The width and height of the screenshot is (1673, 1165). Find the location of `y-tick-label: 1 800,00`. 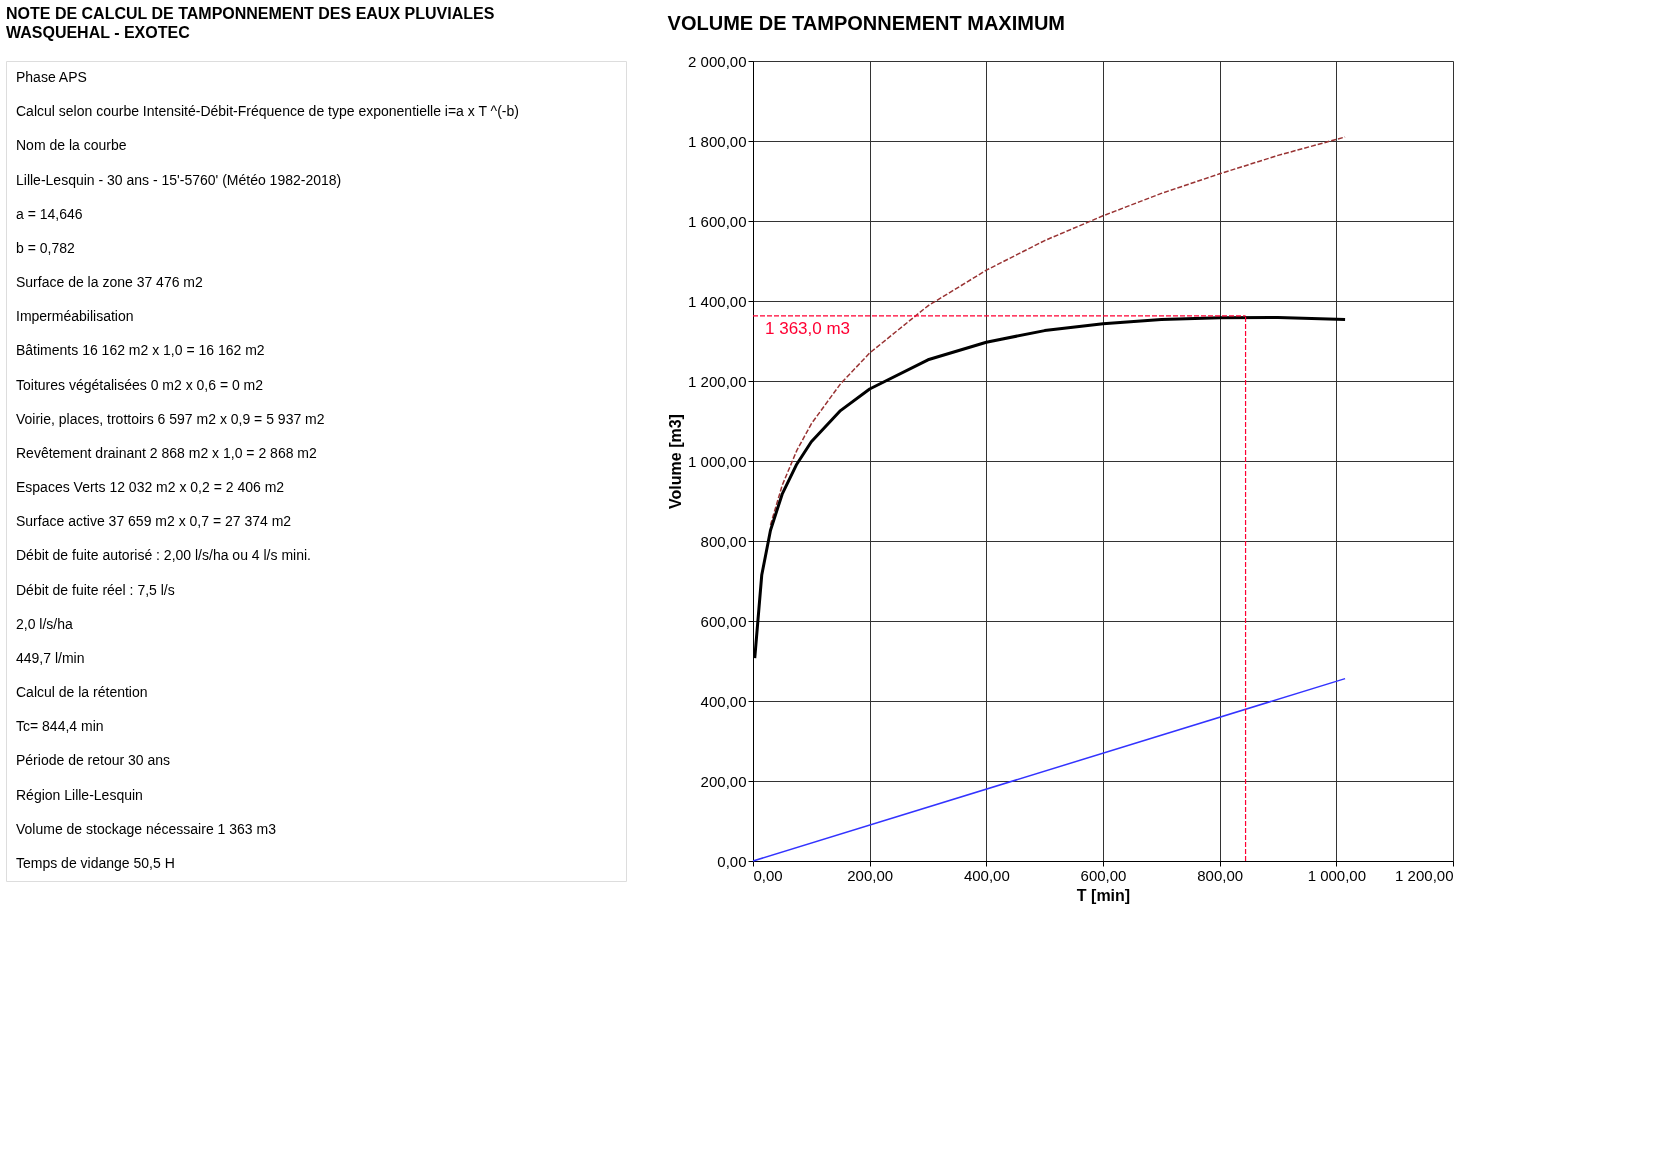

y-tick-label: 1 800,00 is located at coordinates (717, 141).